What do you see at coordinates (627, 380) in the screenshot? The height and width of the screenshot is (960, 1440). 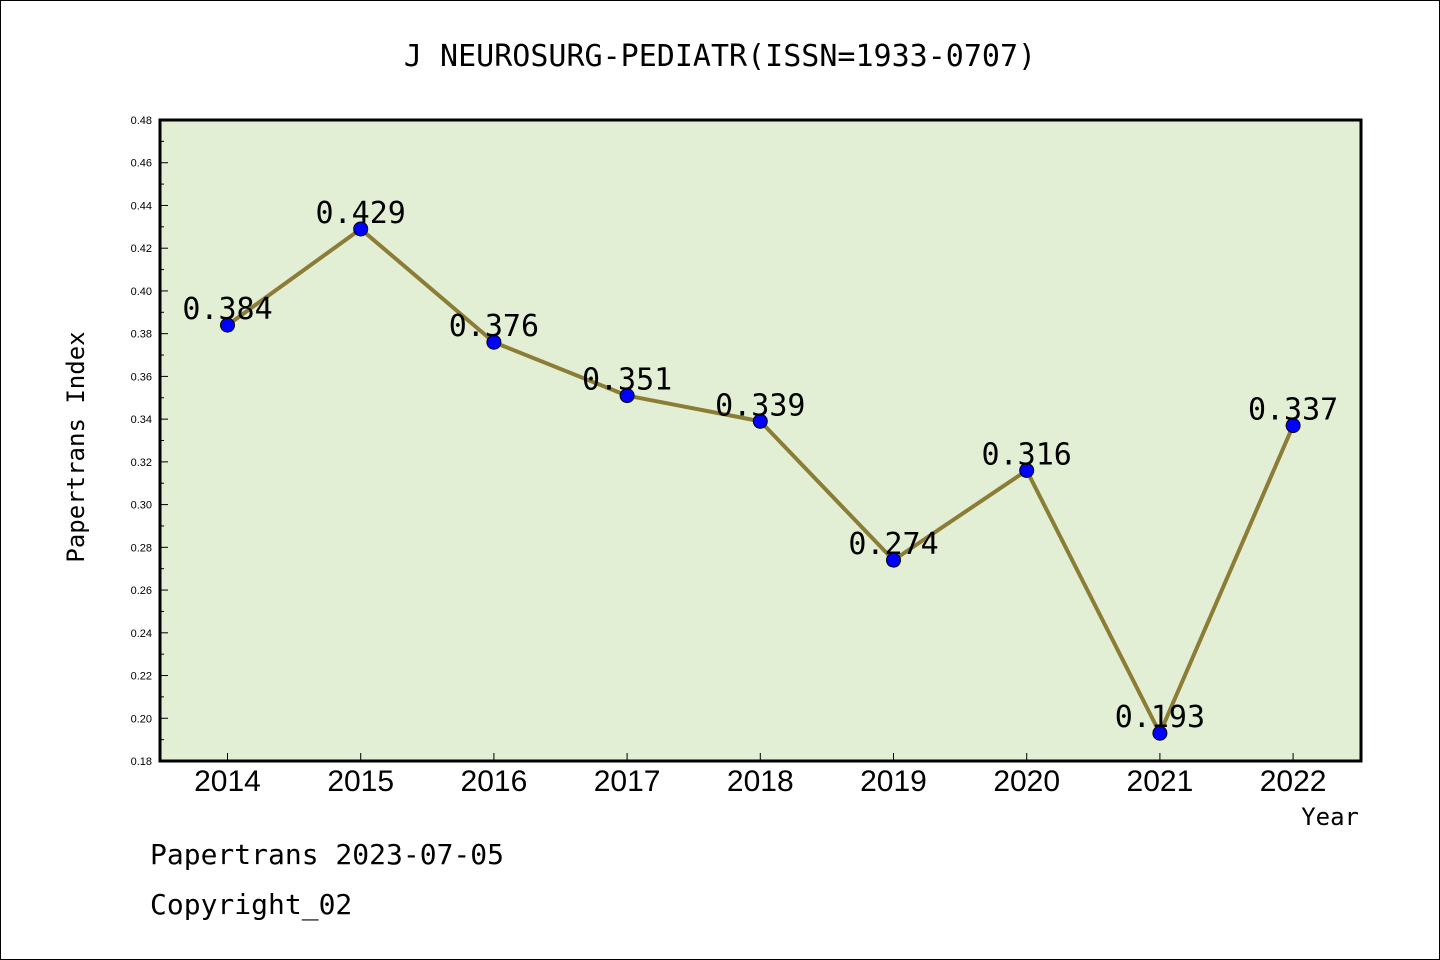 I see `data-label: 0.351` at bounding box center [627, 380].